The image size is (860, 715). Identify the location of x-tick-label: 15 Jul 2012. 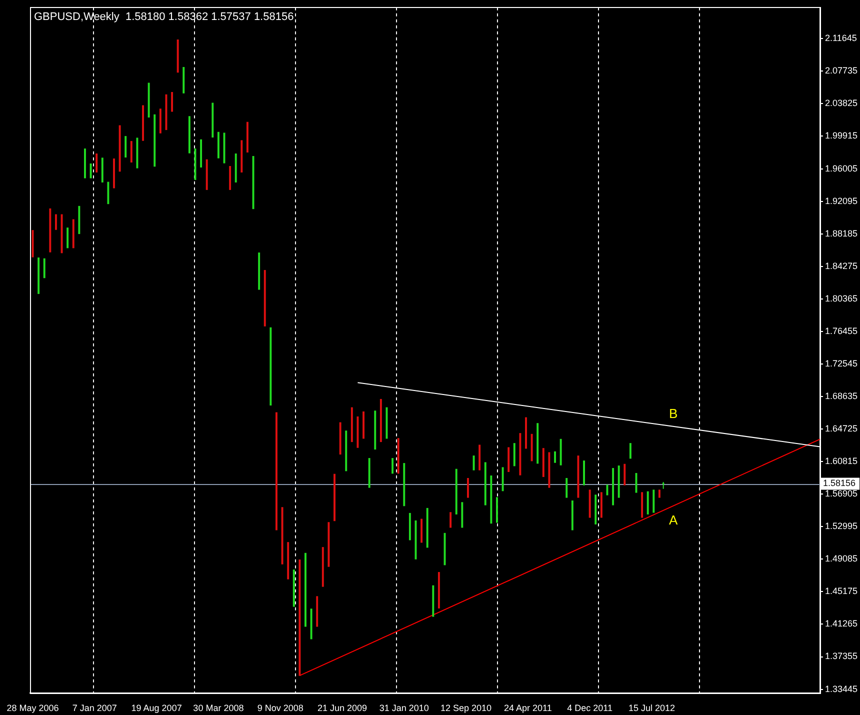
(651, 707).